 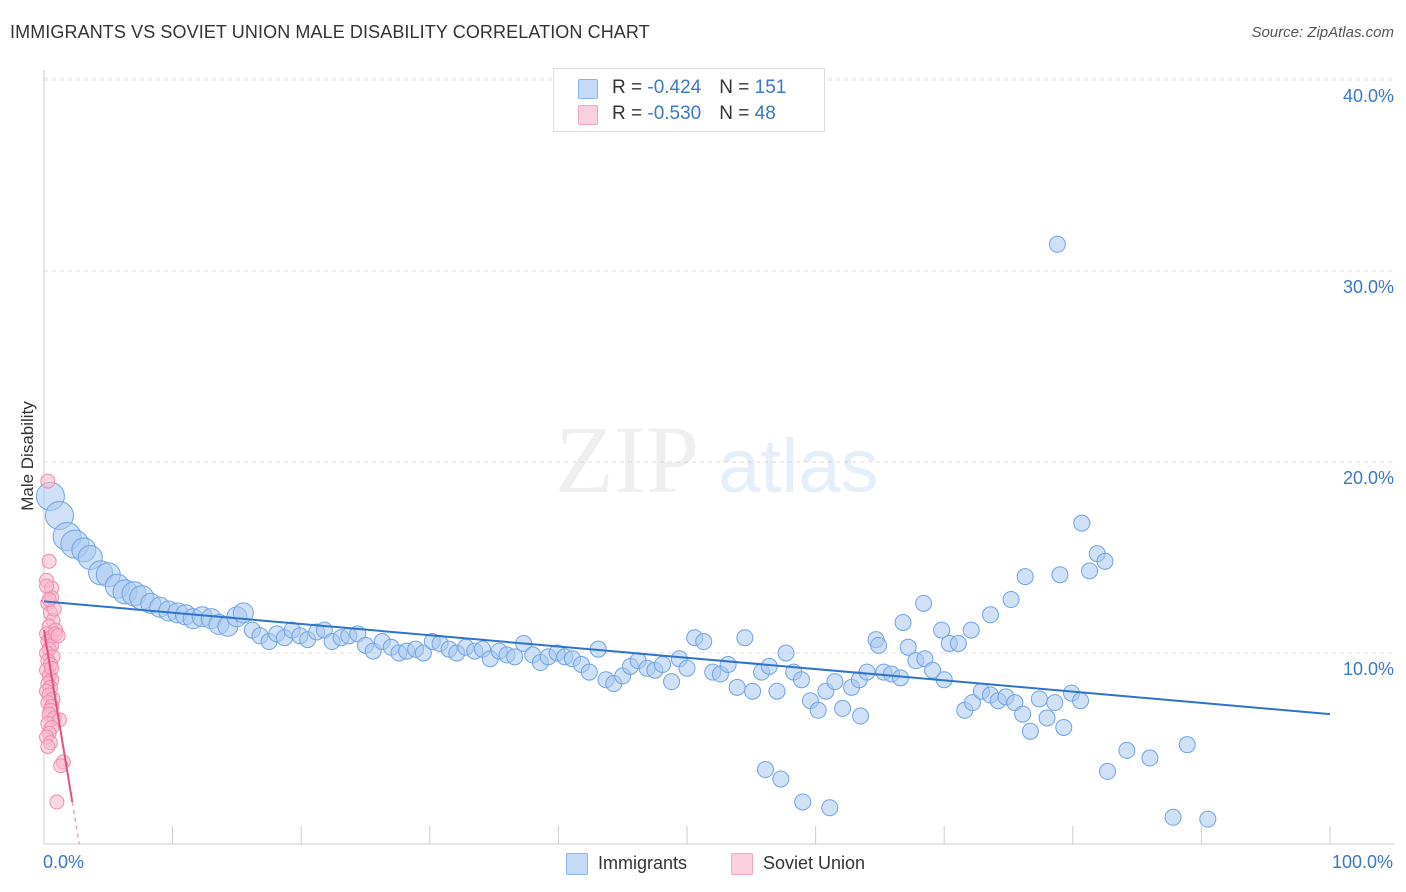 I want to click on legend-n-value: 48, so click(x=765, y=113).